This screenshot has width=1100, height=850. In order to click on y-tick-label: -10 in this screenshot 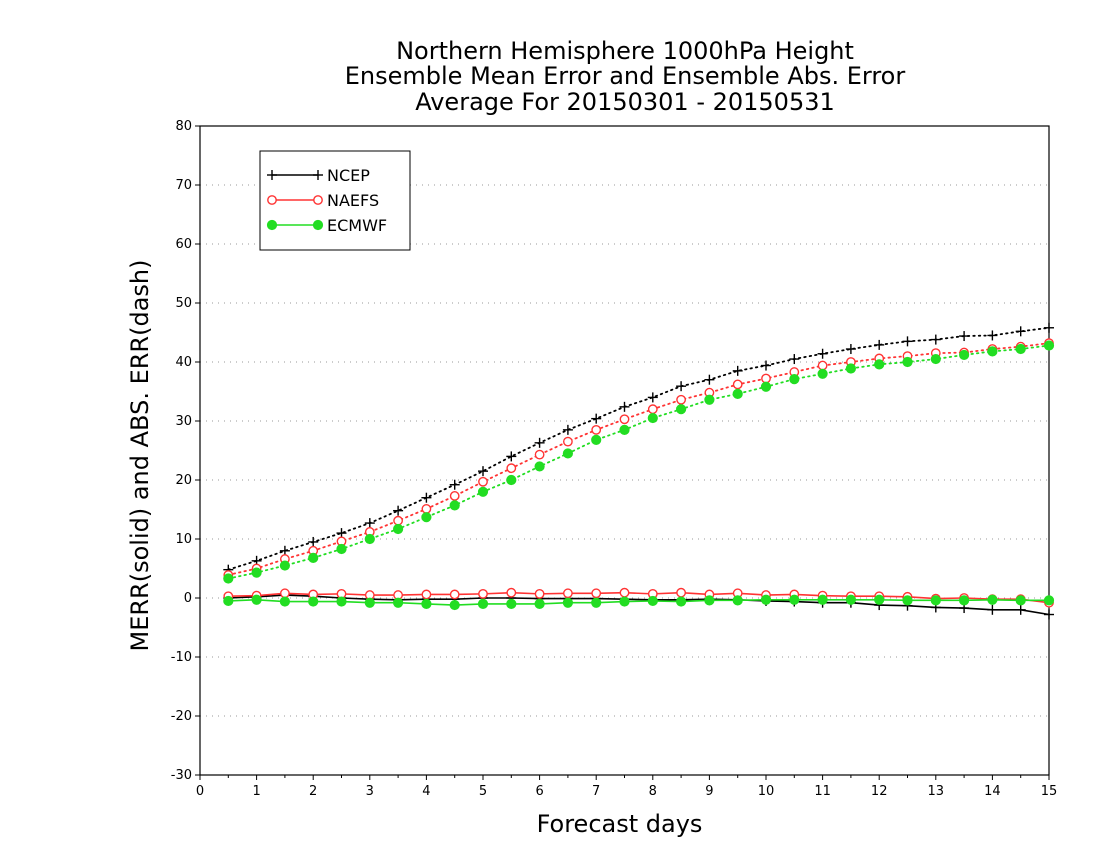, I will do `click(181, 657)`.